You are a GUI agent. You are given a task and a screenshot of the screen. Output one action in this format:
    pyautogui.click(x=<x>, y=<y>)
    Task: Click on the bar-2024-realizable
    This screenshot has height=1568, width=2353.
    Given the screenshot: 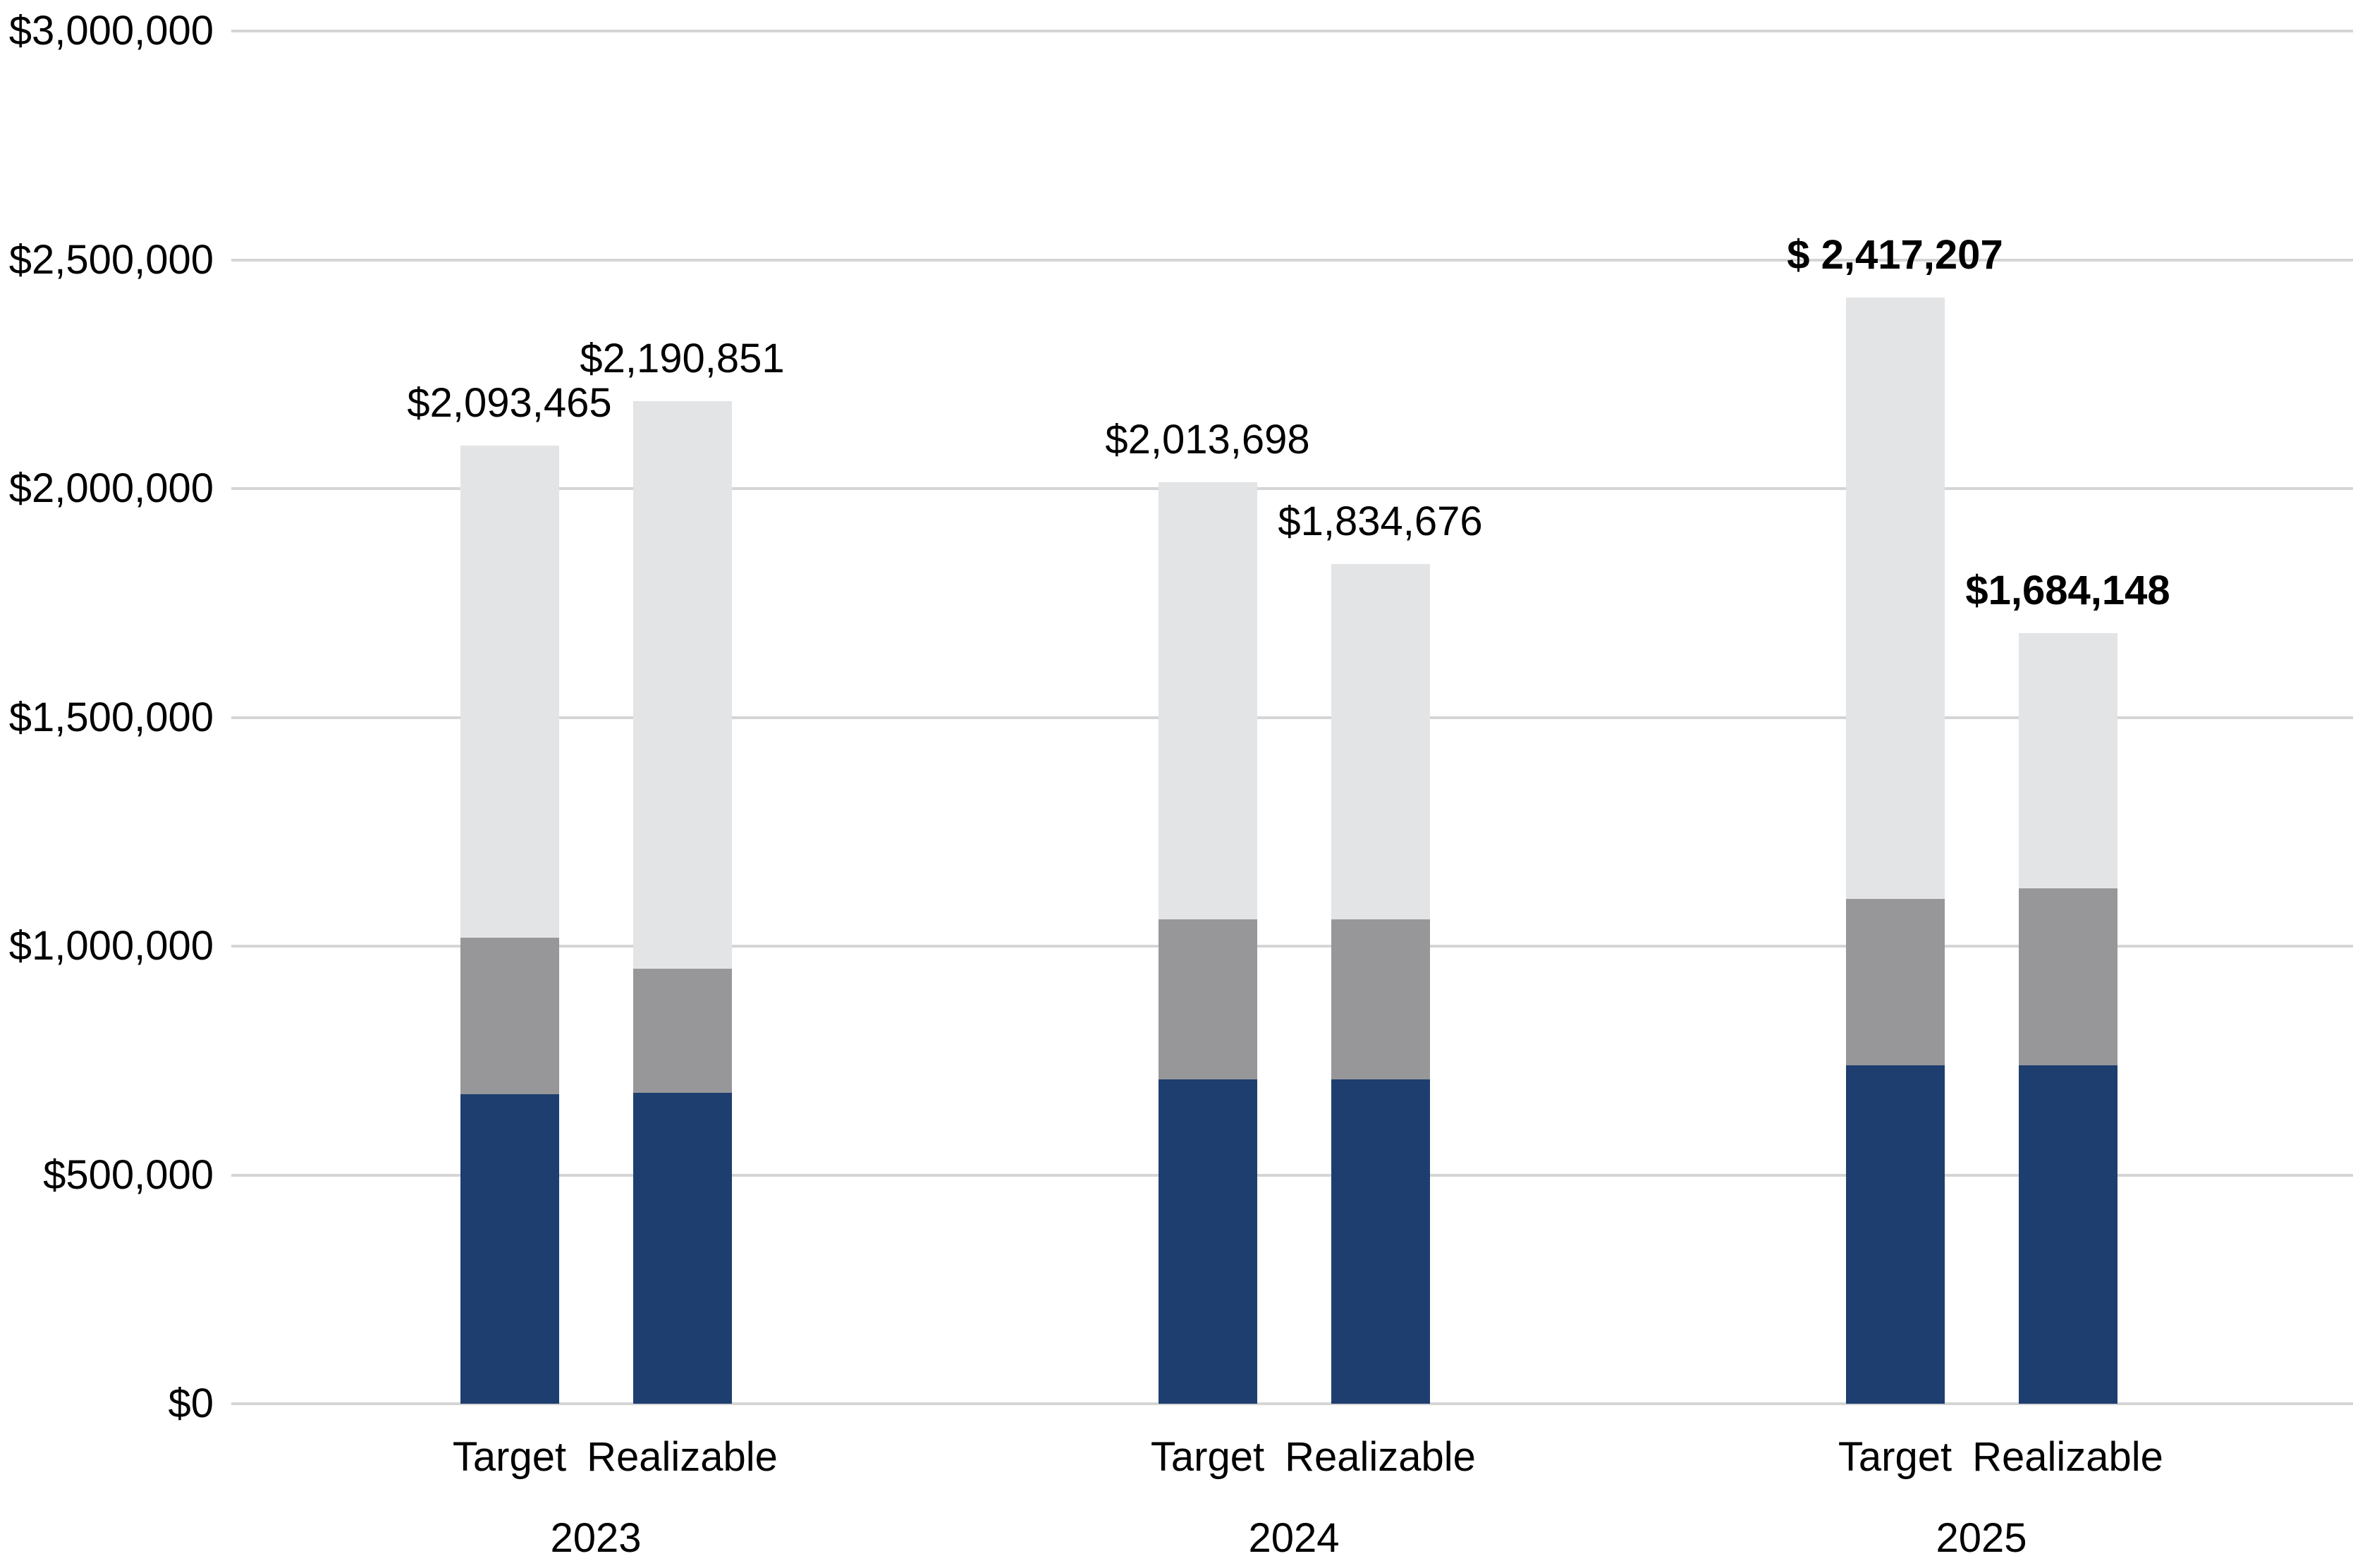 What is the action you would take?
    pyautogui.click(x=1380, y=984)
    